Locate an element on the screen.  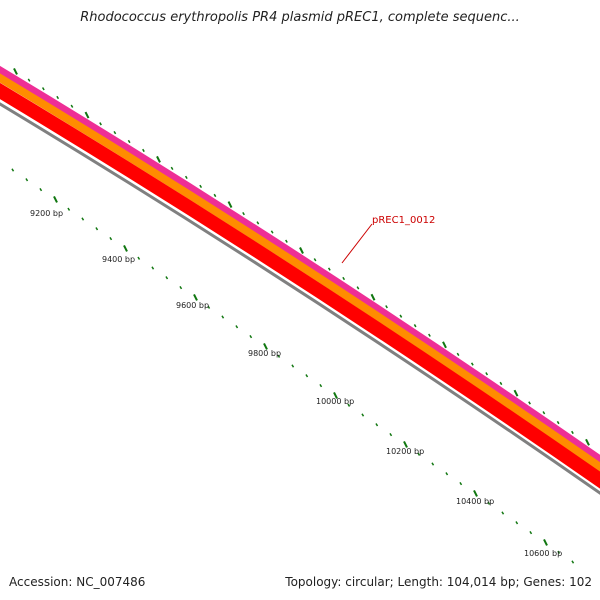
callout-line is located at coordinates (357, 243).